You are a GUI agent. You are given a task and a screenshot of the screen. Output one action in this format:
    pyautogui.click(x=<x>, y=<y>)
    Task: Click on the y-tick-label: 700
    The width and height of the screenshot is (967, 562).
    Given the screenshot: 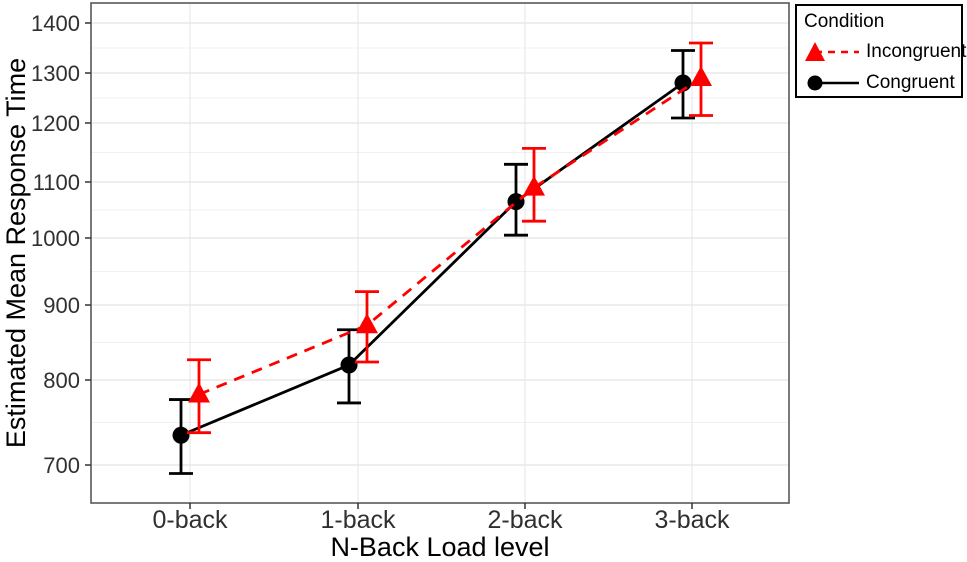 What is the action you would take?
    pyautogui.click(x=61, y=465)
    